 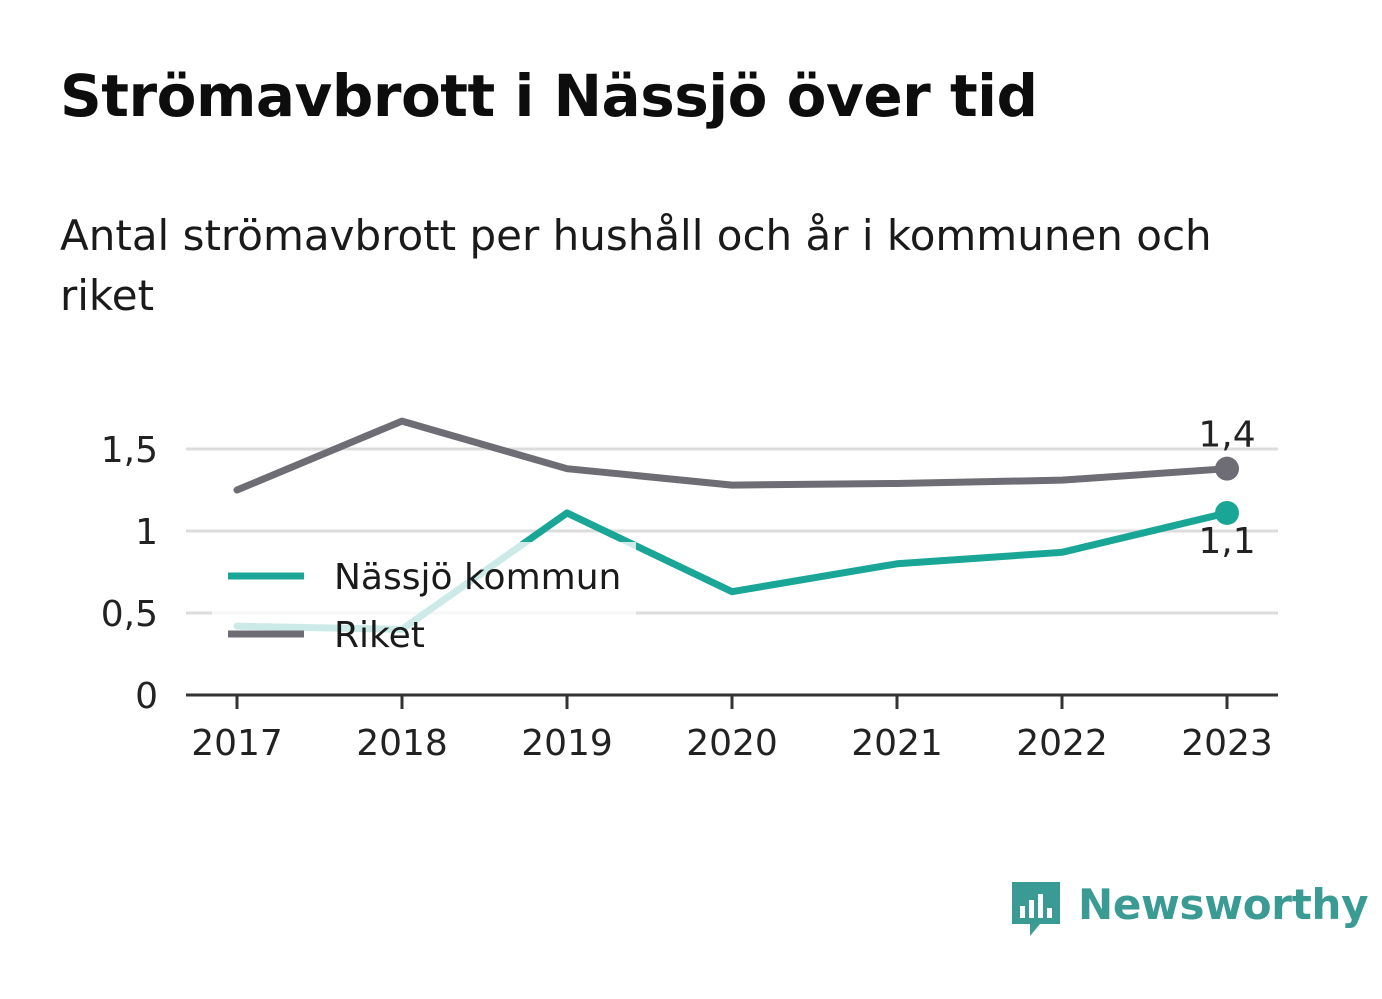 I want to click on x-tick-label: 2023, so click(x=1227, y=743).